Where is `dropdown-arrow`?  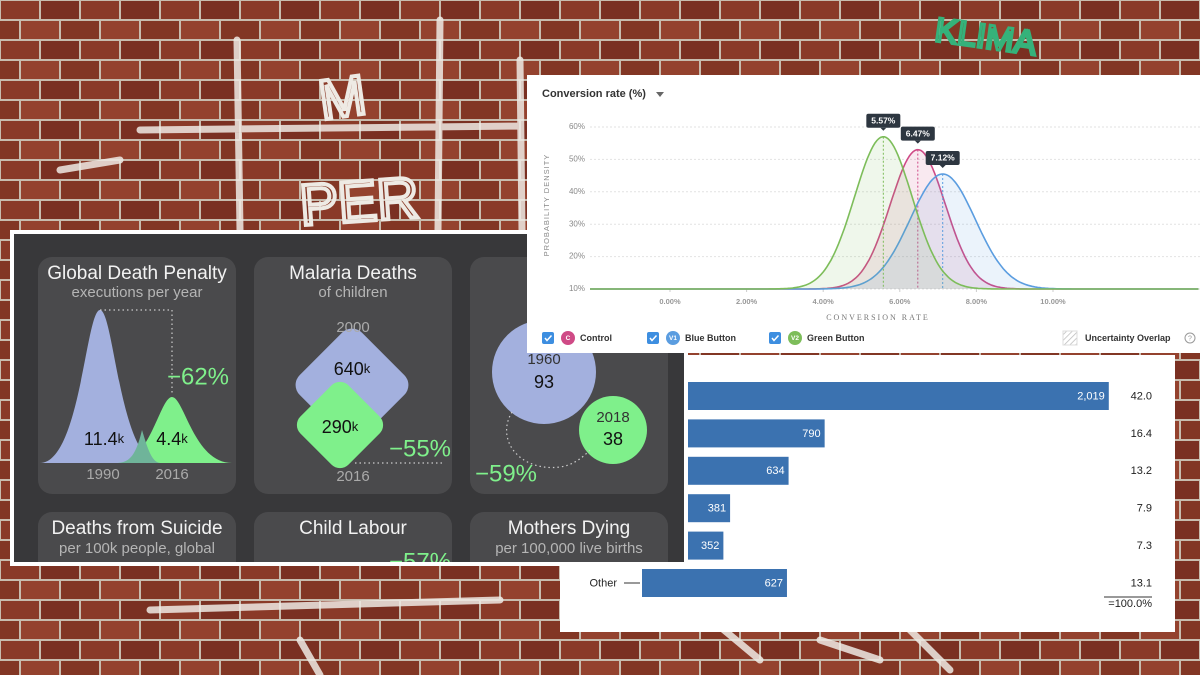
dropdown-arrow is located at coordinates (660, 94).